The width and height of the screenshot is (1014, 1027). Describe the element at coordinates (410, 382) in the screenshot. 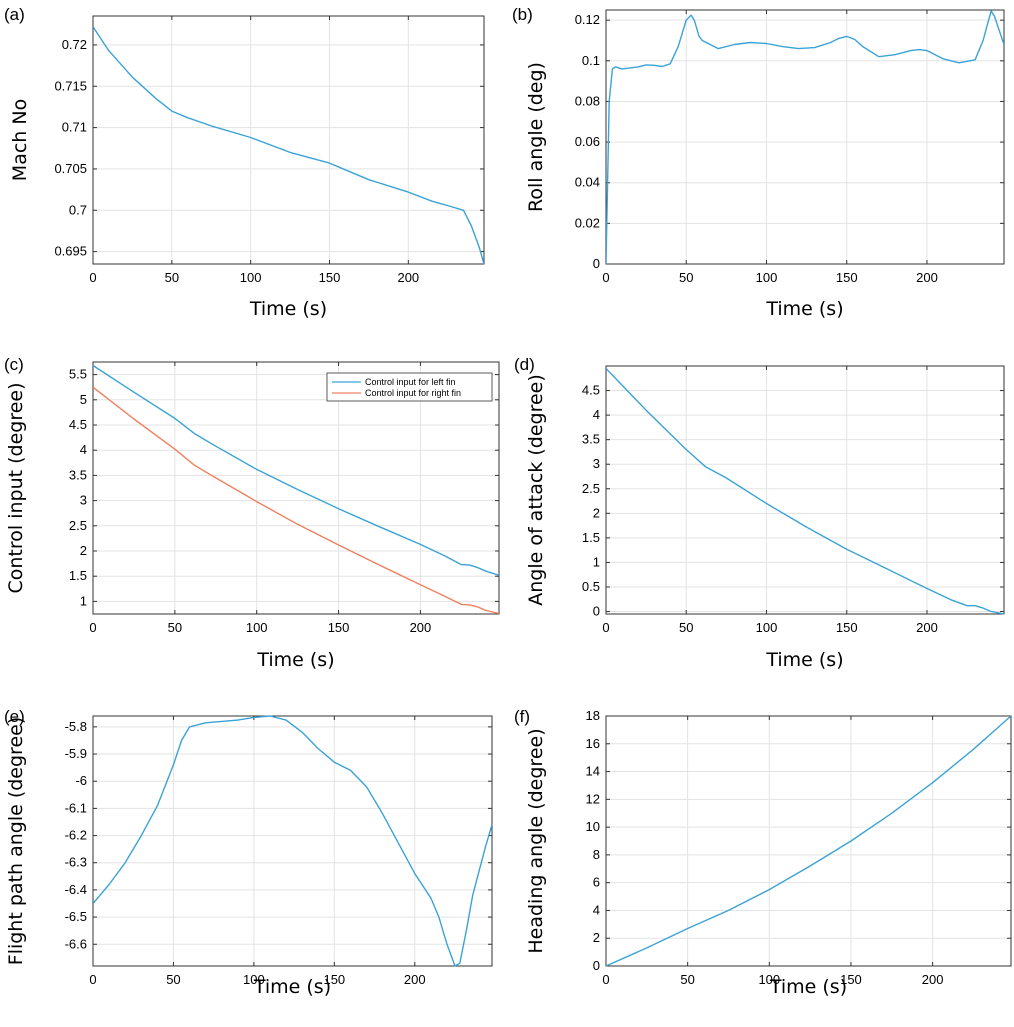

I see `legend-label: Control input for left fin` at that location.